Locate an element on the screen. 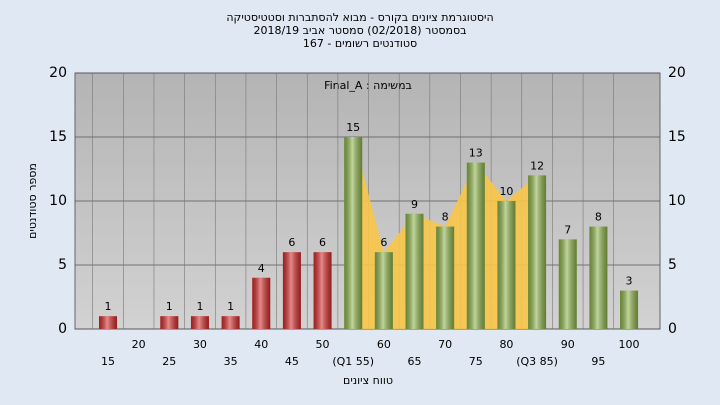 This screenshot has height=405, width=720. x-tick-label: 50 is located at coordinates (323, 344).